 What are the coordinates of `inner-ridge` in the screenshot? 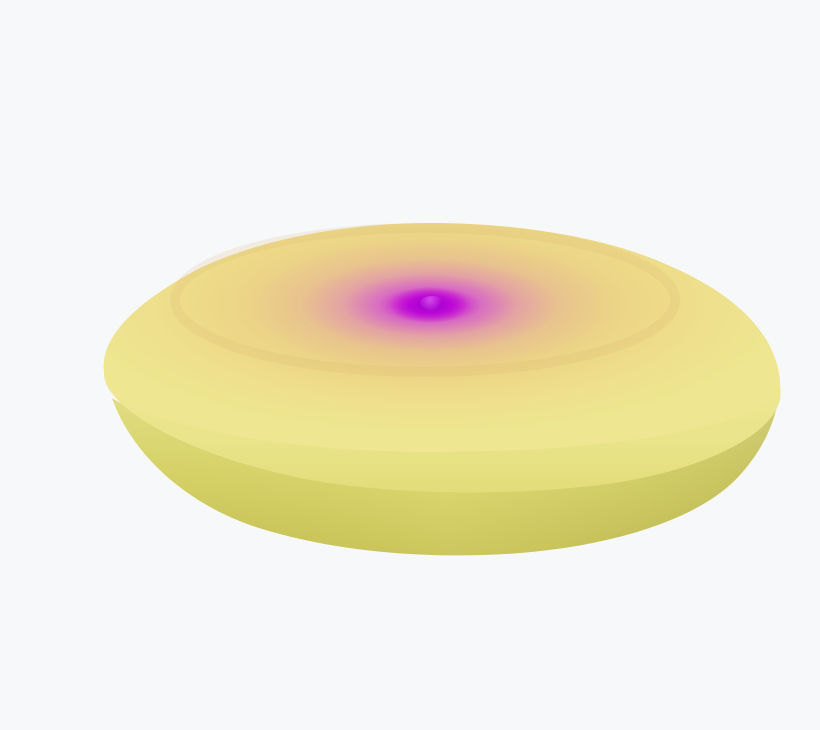 It's located at (425, 300).